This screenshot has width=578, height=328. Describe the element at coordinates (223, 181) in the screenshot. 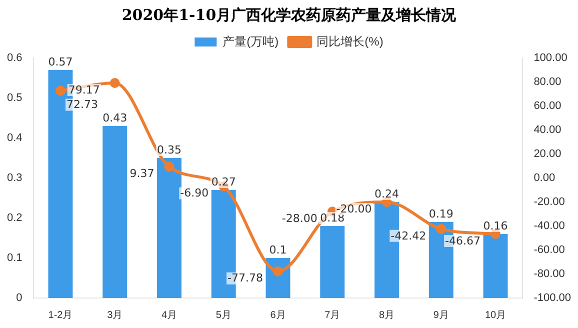

I see `data-label: 0.27` at that location.